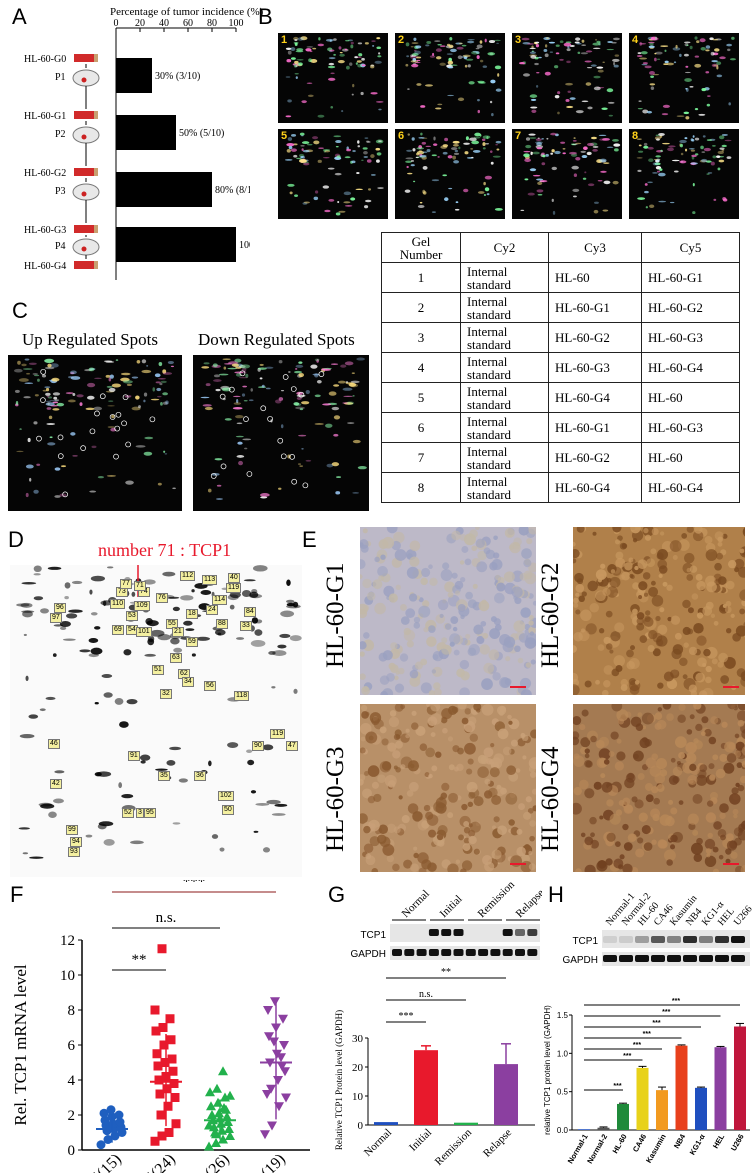 The image size is (756, 1173). Describe the element at coordinates (690, 487) in the screenshot. I see `gel-table-cell: HL-60-G4` at that location.